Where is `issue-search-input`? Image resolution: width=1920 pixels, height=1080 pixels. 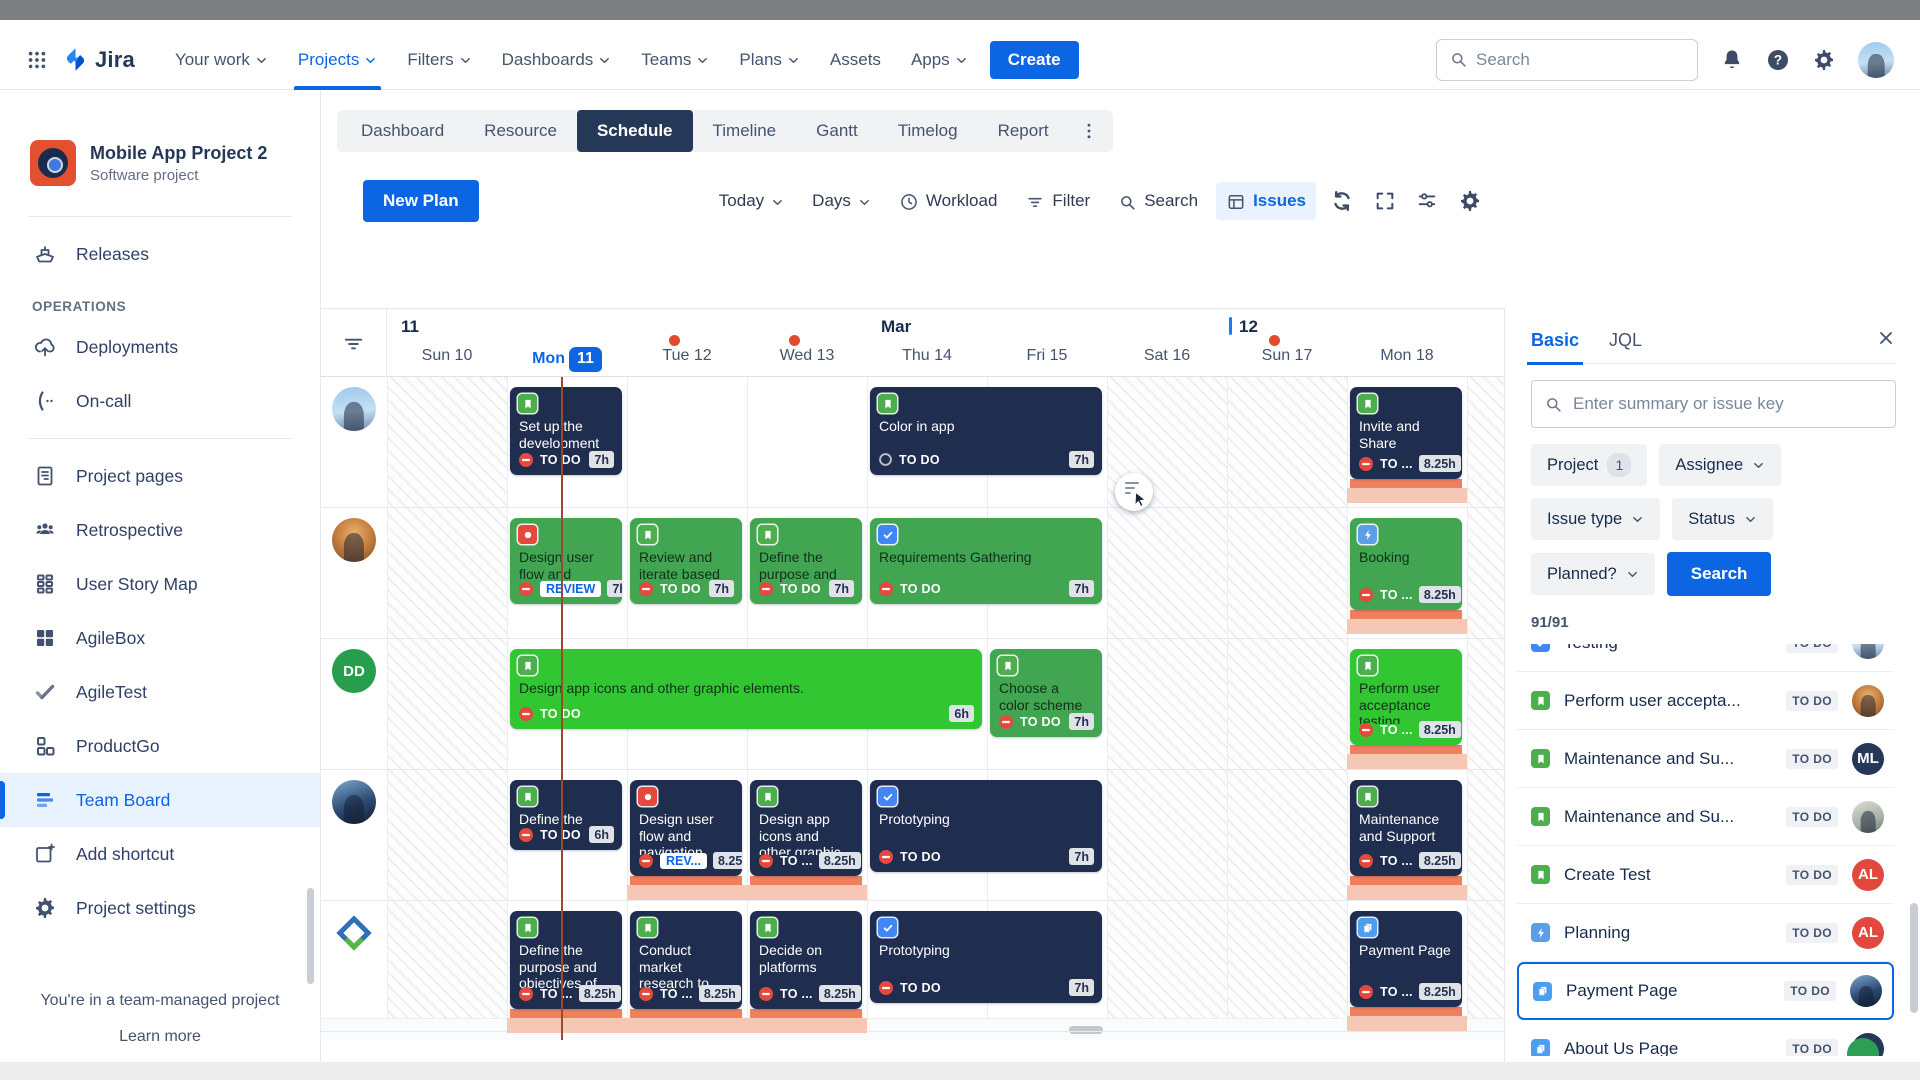 issue-search-input is located at coordinates (1728, 404).